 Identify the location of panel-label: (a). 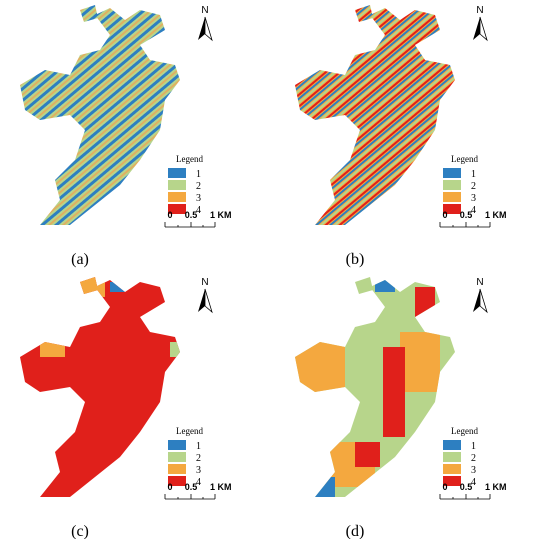
(80, 259).